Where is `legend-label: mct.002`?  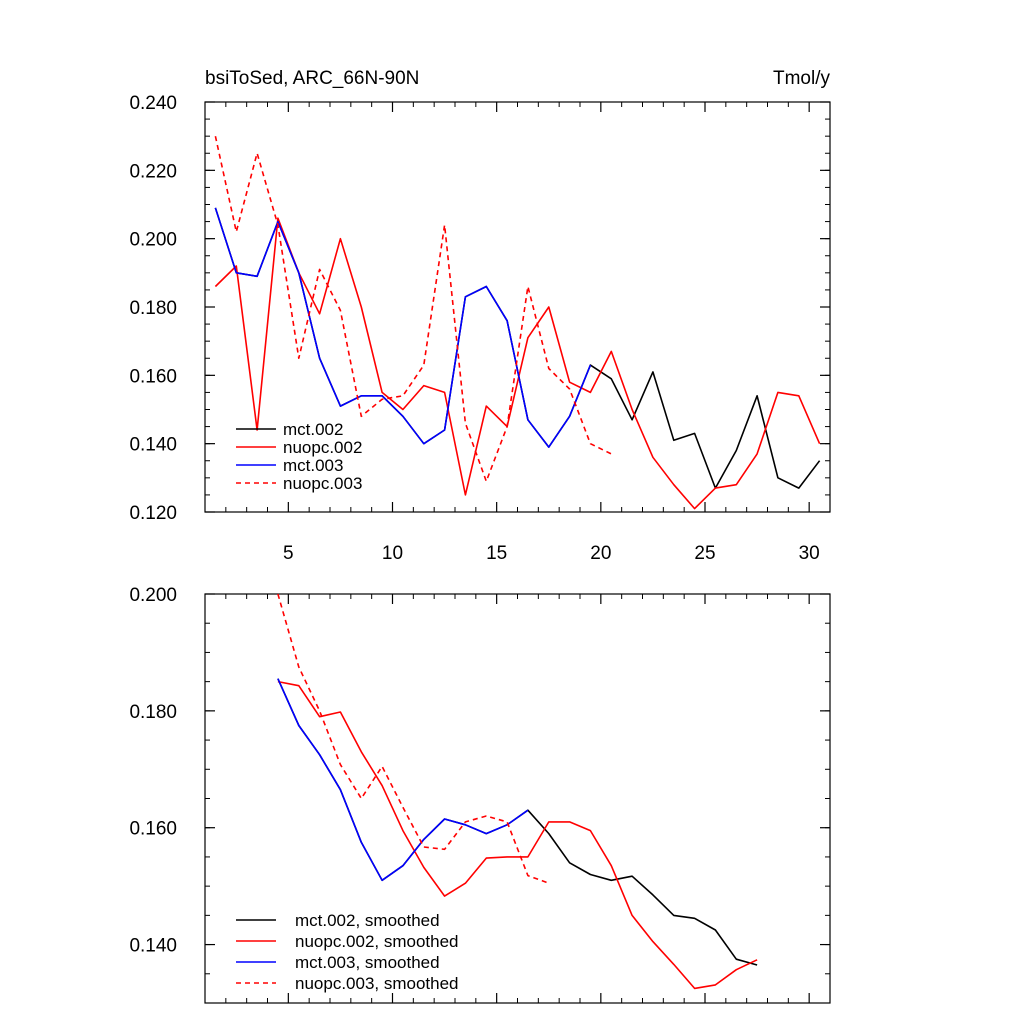
legend-label: mct.002 is located at coordinates (313, 429).